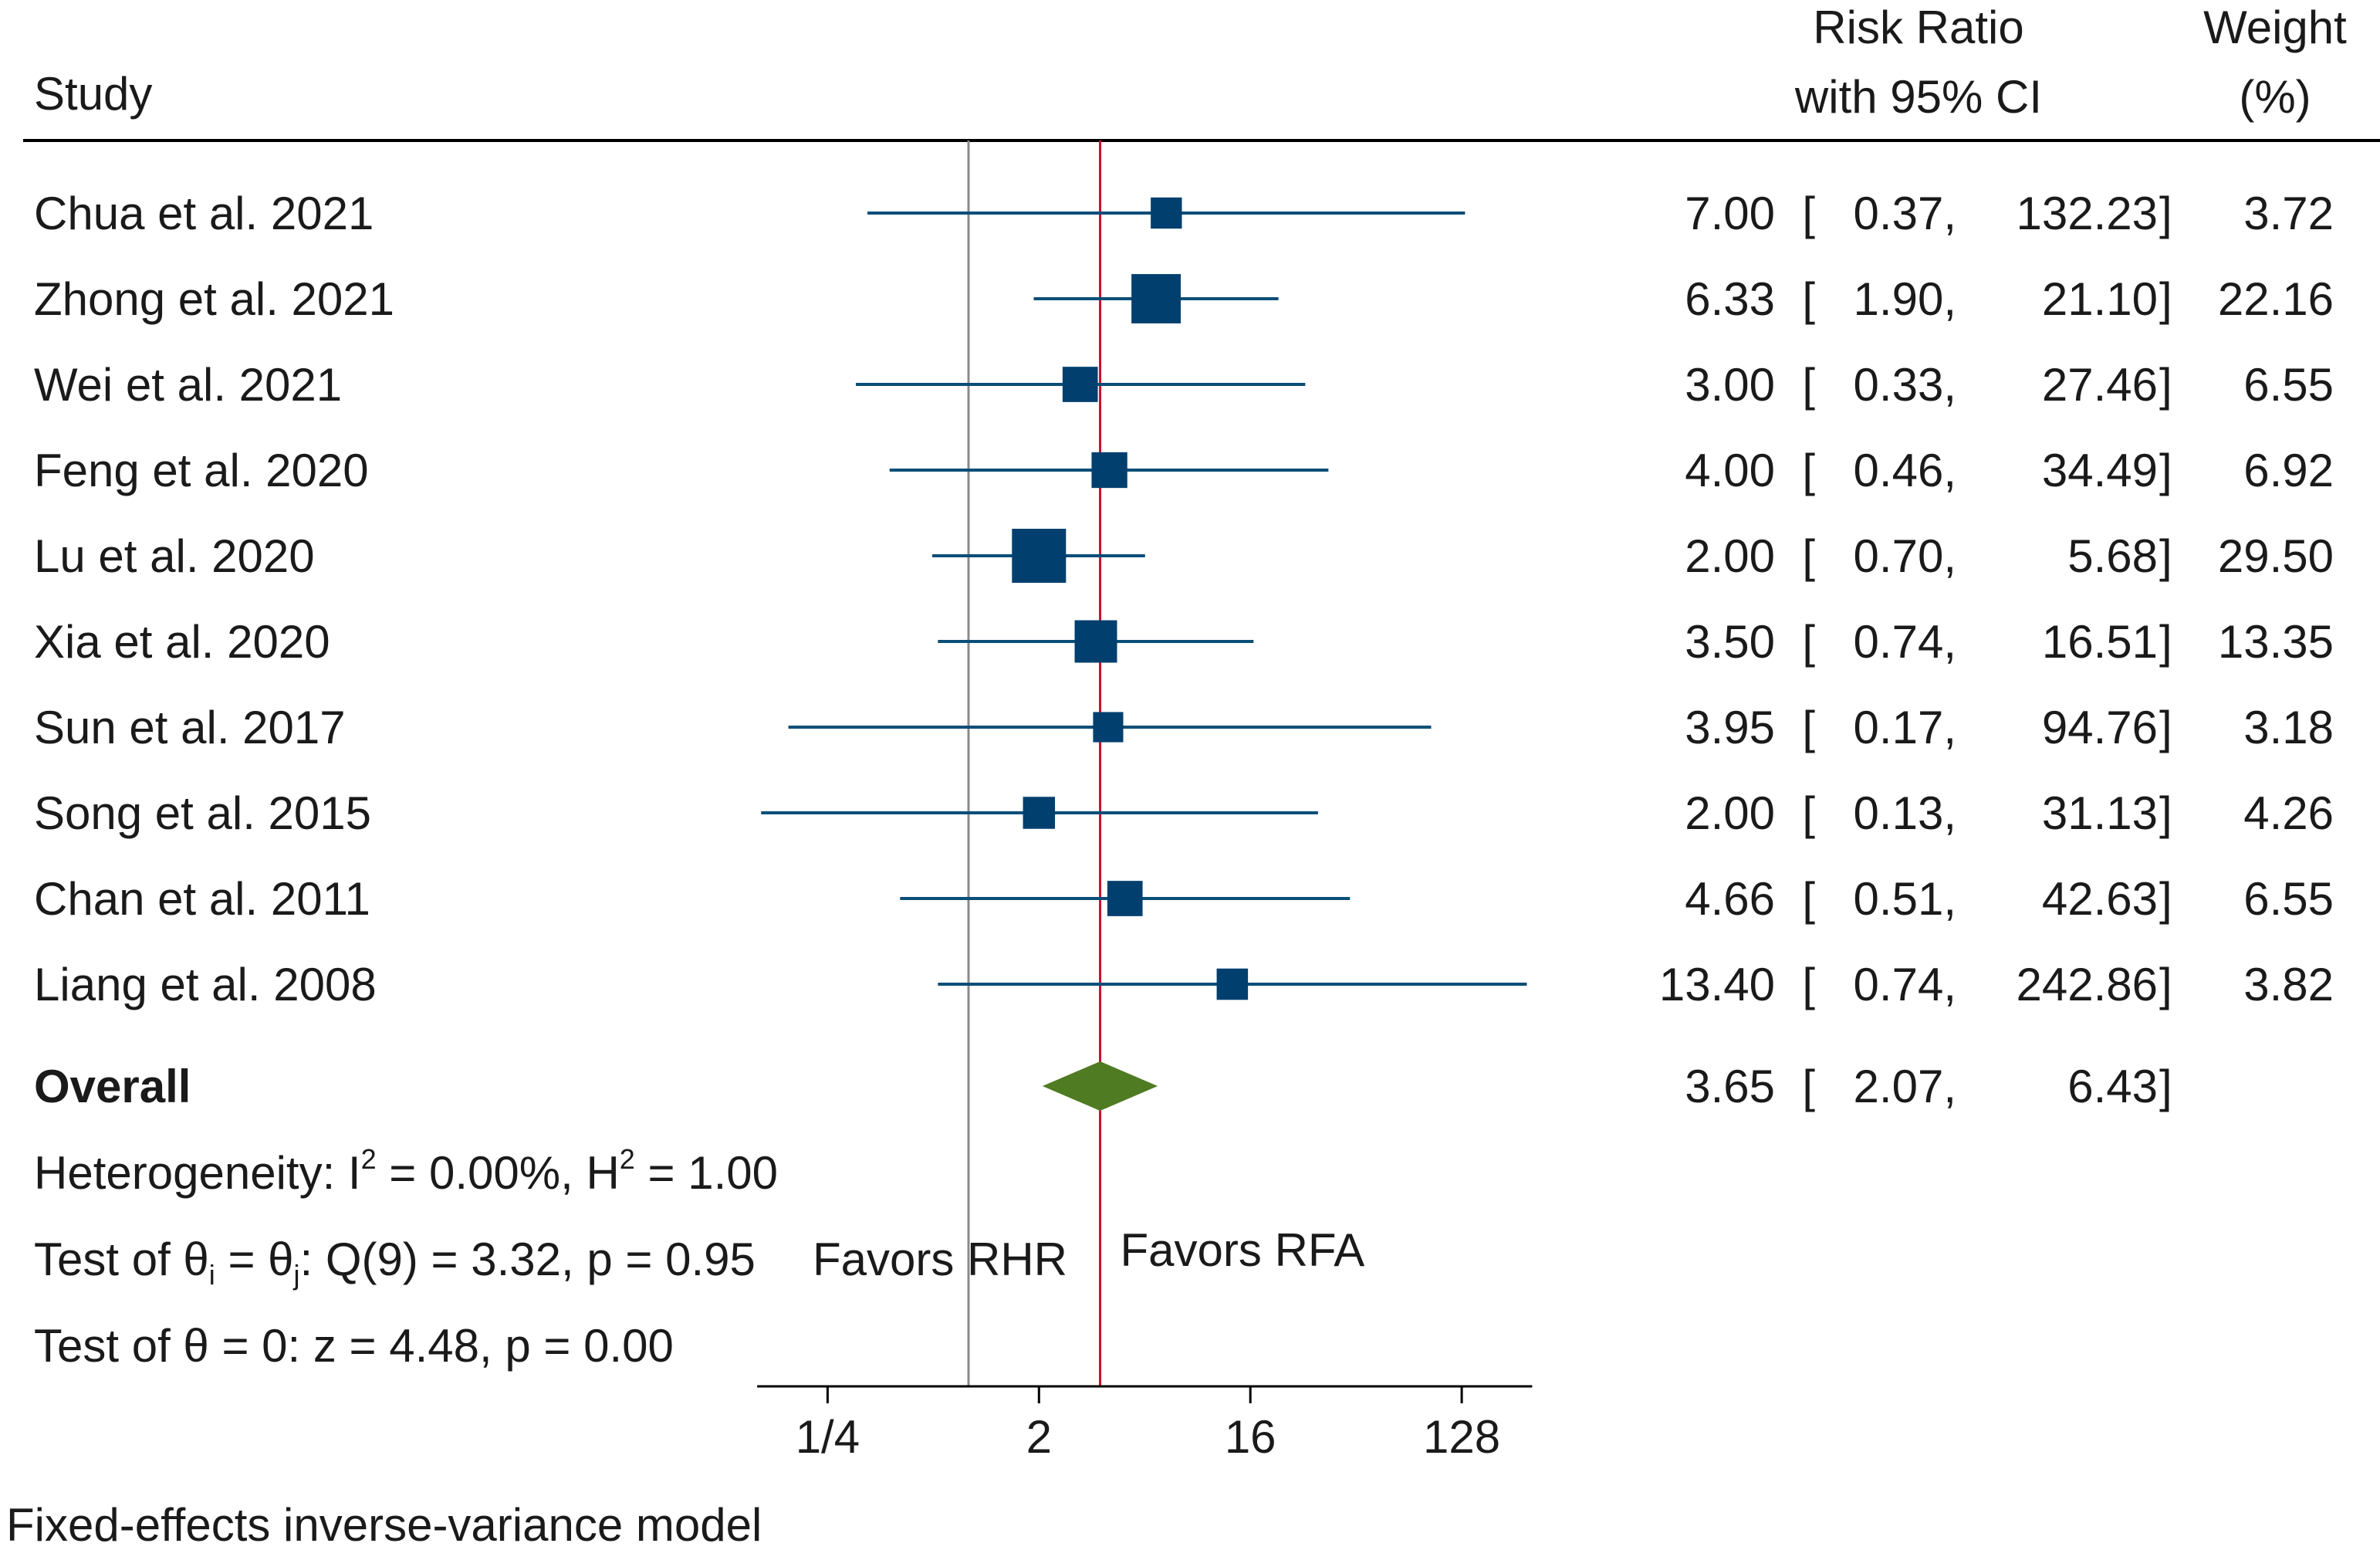 The image size is (2380, 1550). What do you see at coordinates (2288, 213) in the screenshot?
I see `weight-value: 3.72` at bounding box center [2288, 213].